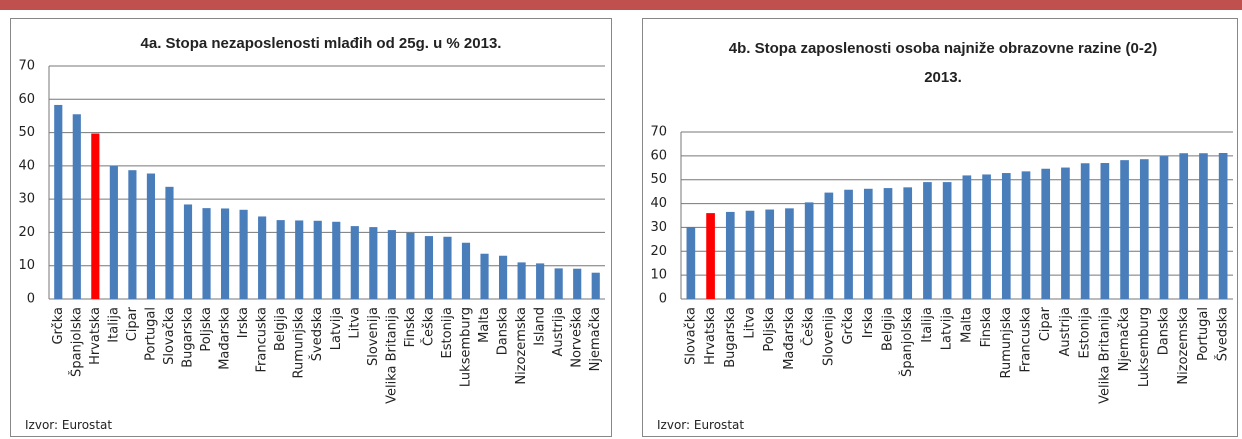 The image size is (1242, 439). Describe the element at coordinates (1045, 323) in the screenshot. I see `x-tick-label: Cipar` at that location.